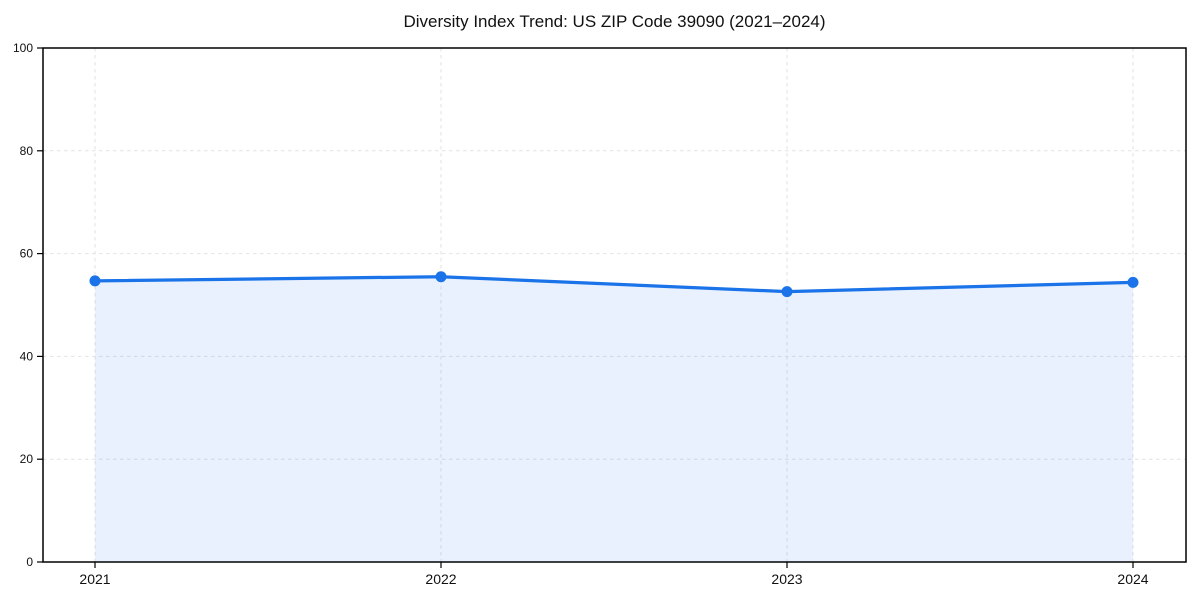 The image size is (1200, 600). Describe the element at coordinates (440, 579) in the screenshot. I see `x-tick-label: 2022` at that location.